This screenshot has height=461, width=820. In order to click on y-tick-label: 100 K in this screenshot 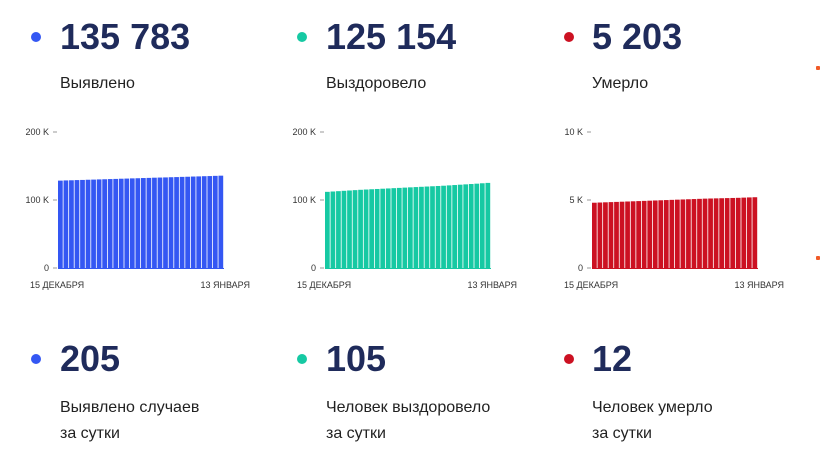, I will do `click(304, 200)`.